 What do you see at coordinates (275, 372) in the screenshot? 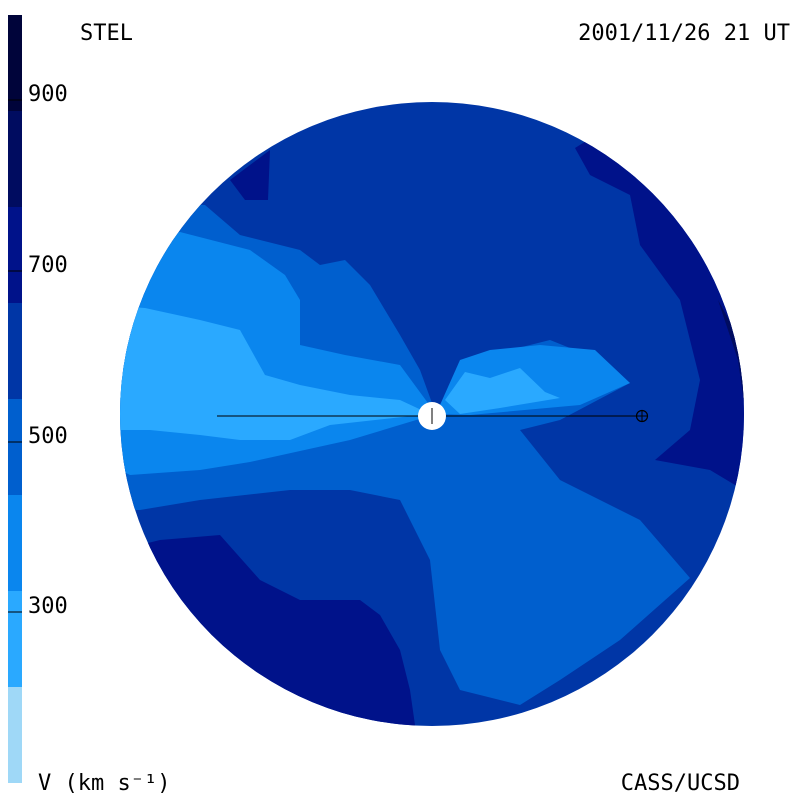
I see `velocity-region-lightest-left` at bounding box center [275, 372].